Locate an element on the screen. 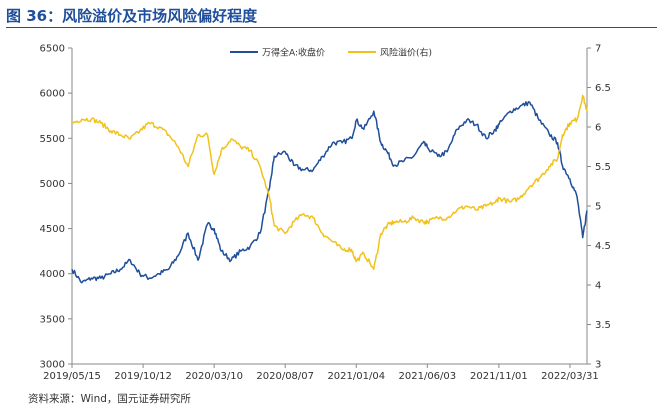 Image resolution: width=663 pixels, height=412 pixels. right-tick-label: 6 is located at coordinates (598, 128).